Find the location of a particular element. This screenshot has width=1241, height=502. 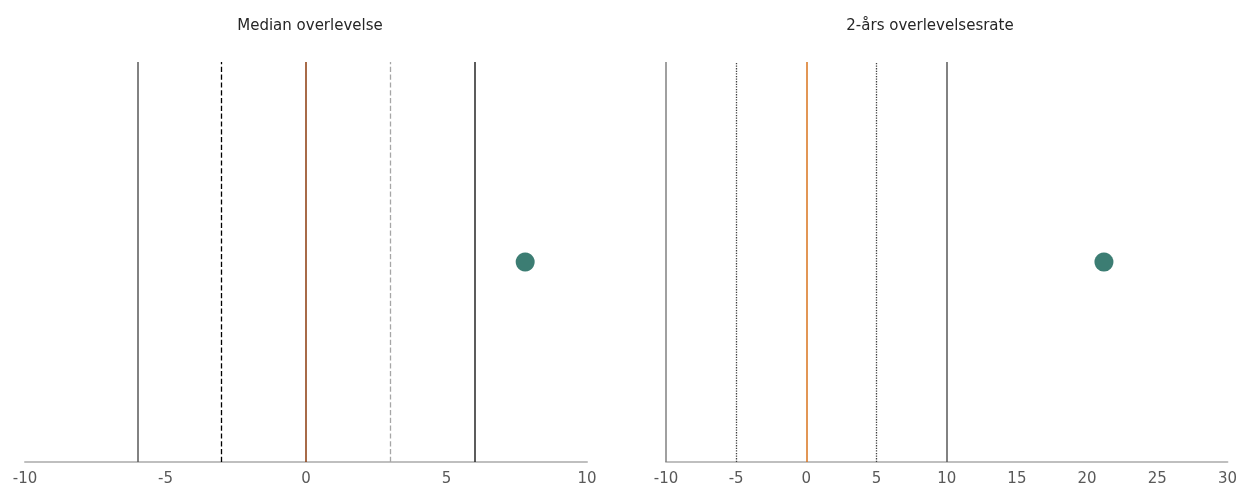

x-tick-label: 30 is located at coordinates (1227, 477).